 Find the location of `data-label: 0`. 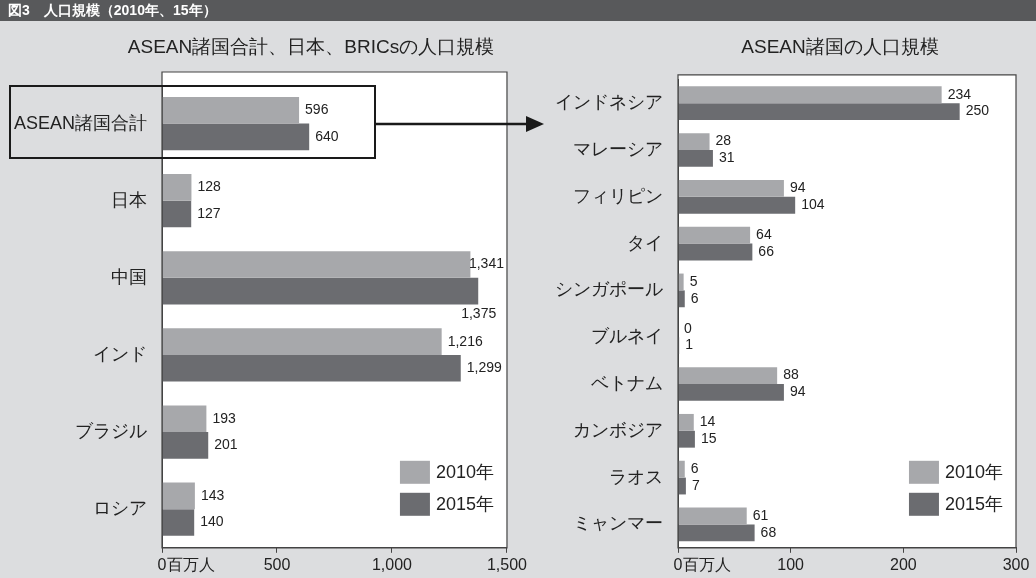

data-label: 0 is located at coordinates (688, 327).